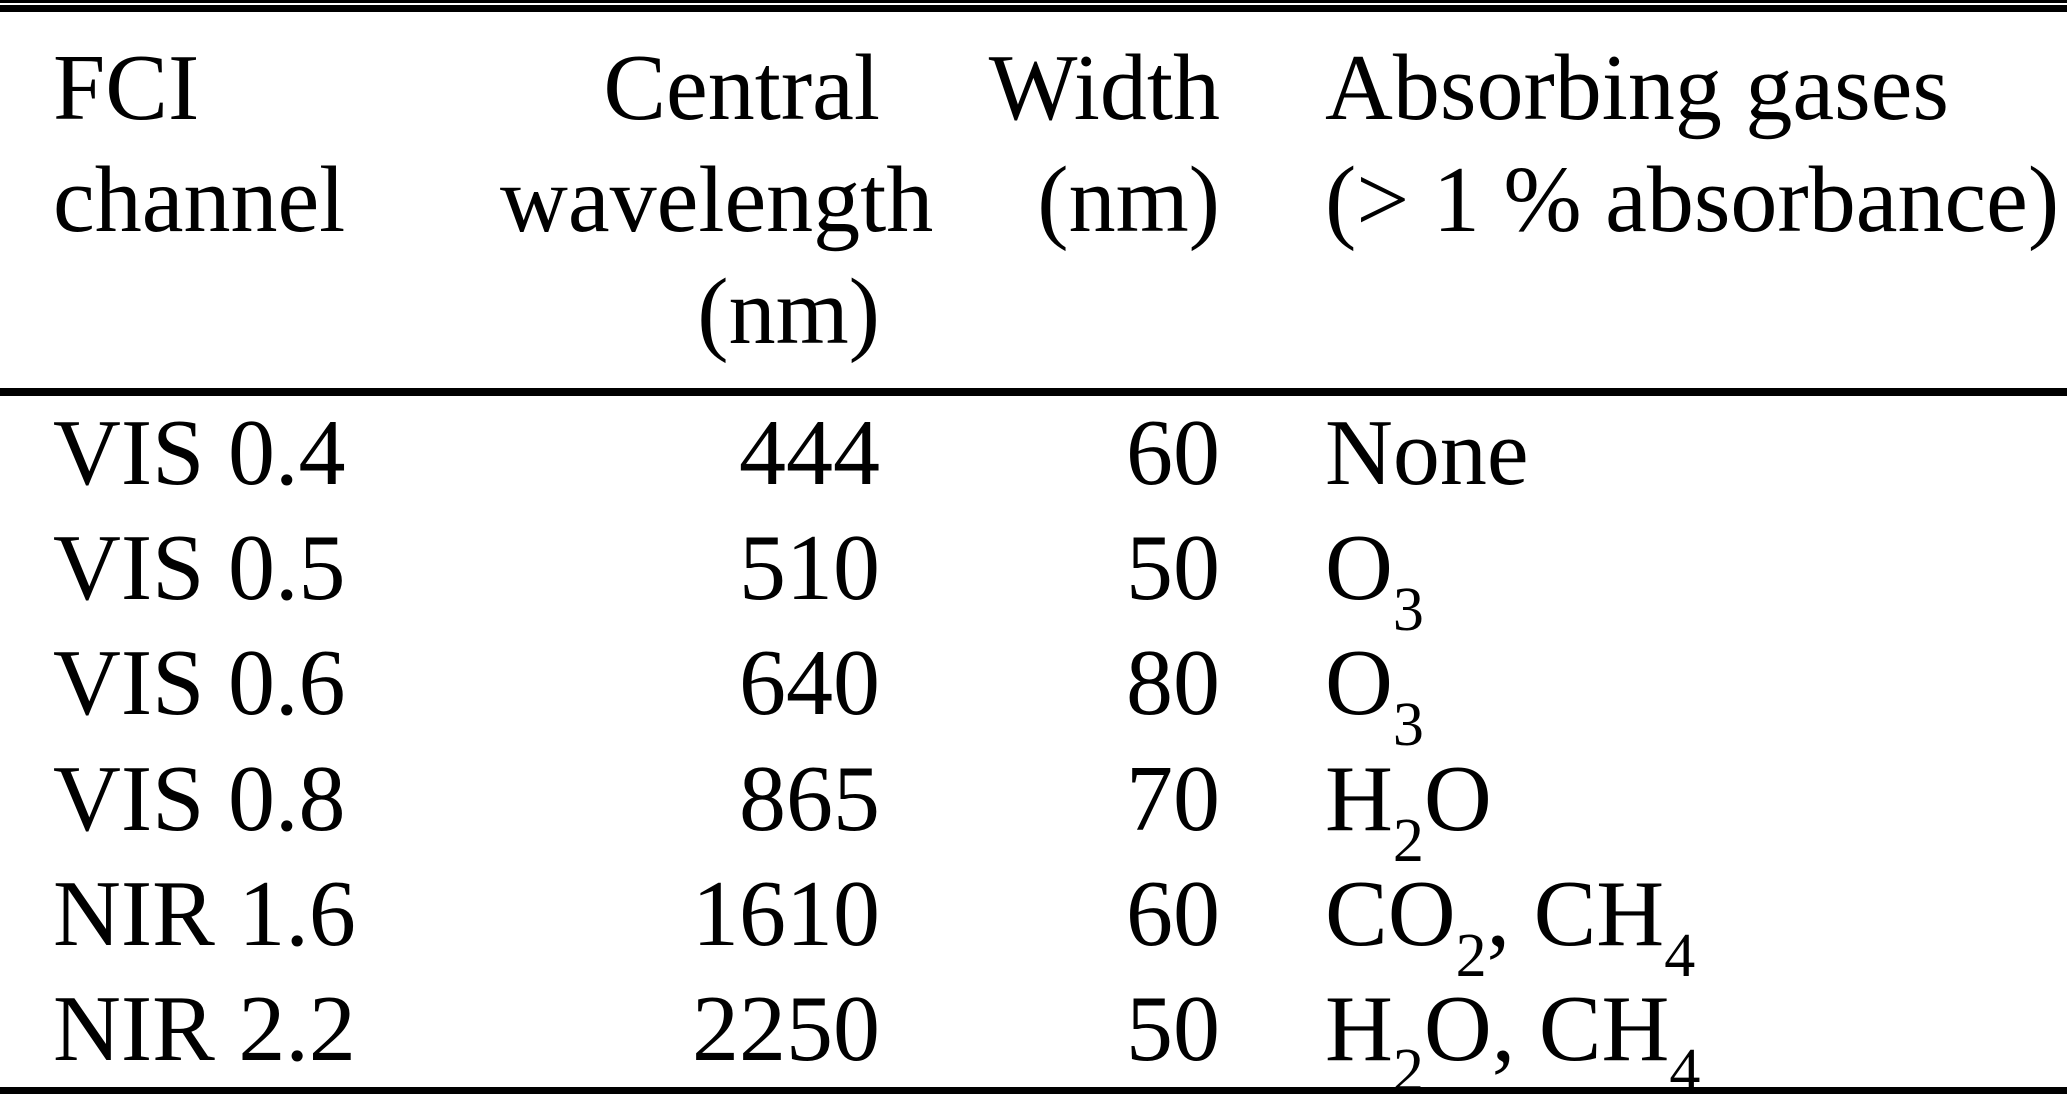 This screenshot has height=1094, width=2067. Describe the element at coordinates (204, 913) in the screenshot. I see `channel-cell: NIR 1.6` at that location.